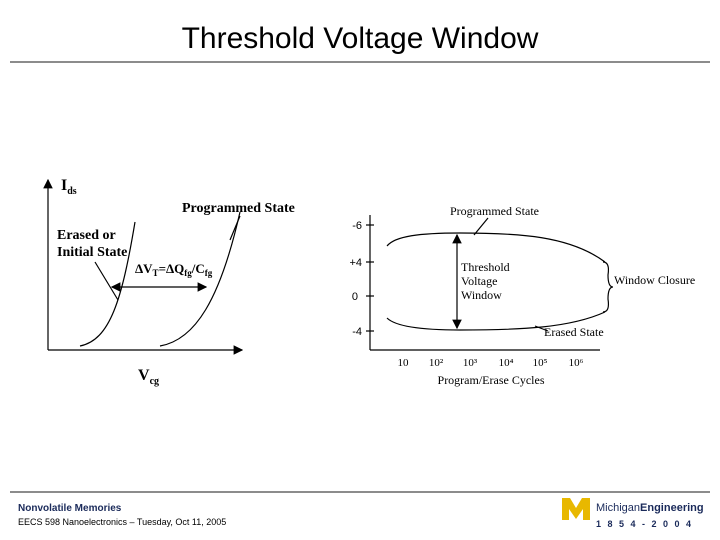 The image size is (720, 540). I want to click on logo-years: 1 8 5 4 - 2 0 0 4, so click(644, 524).